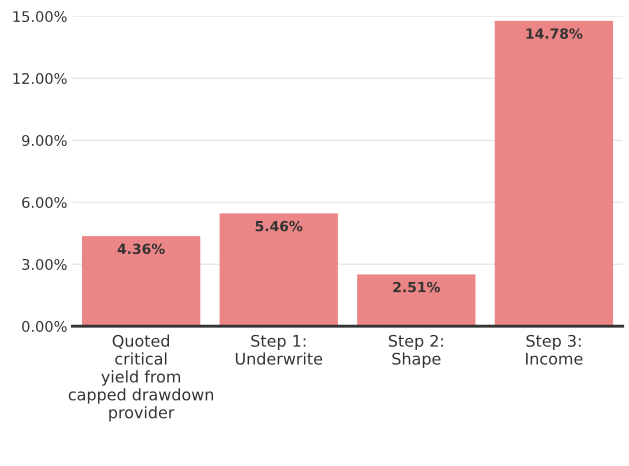  What do you see at coordinates (44, 264) in the screenshot?
I see `y-tick-label: 3.00%` at bounding box center [44, 264].